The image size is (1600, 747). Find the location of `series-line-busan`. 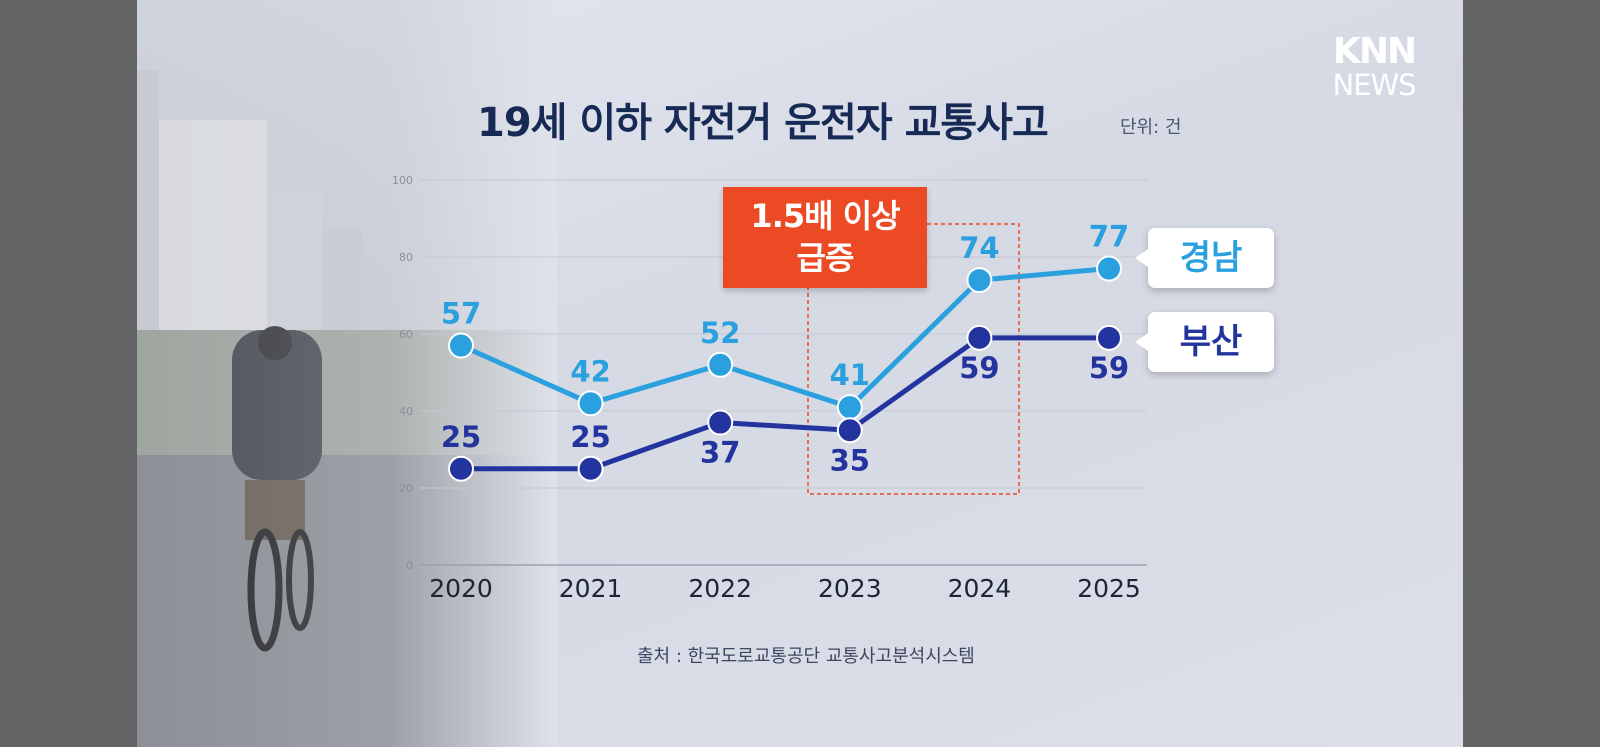

series-line-busan is located at coordinates (785, 403).